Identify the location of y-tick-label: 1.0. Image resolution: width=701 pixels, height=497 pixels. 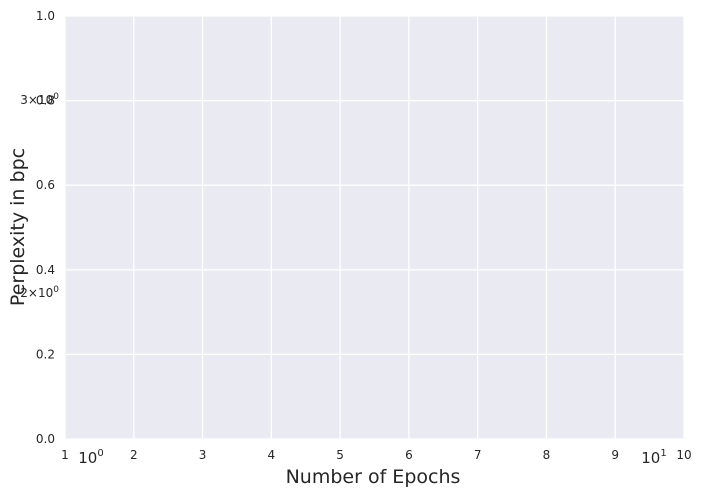
(45, 16).